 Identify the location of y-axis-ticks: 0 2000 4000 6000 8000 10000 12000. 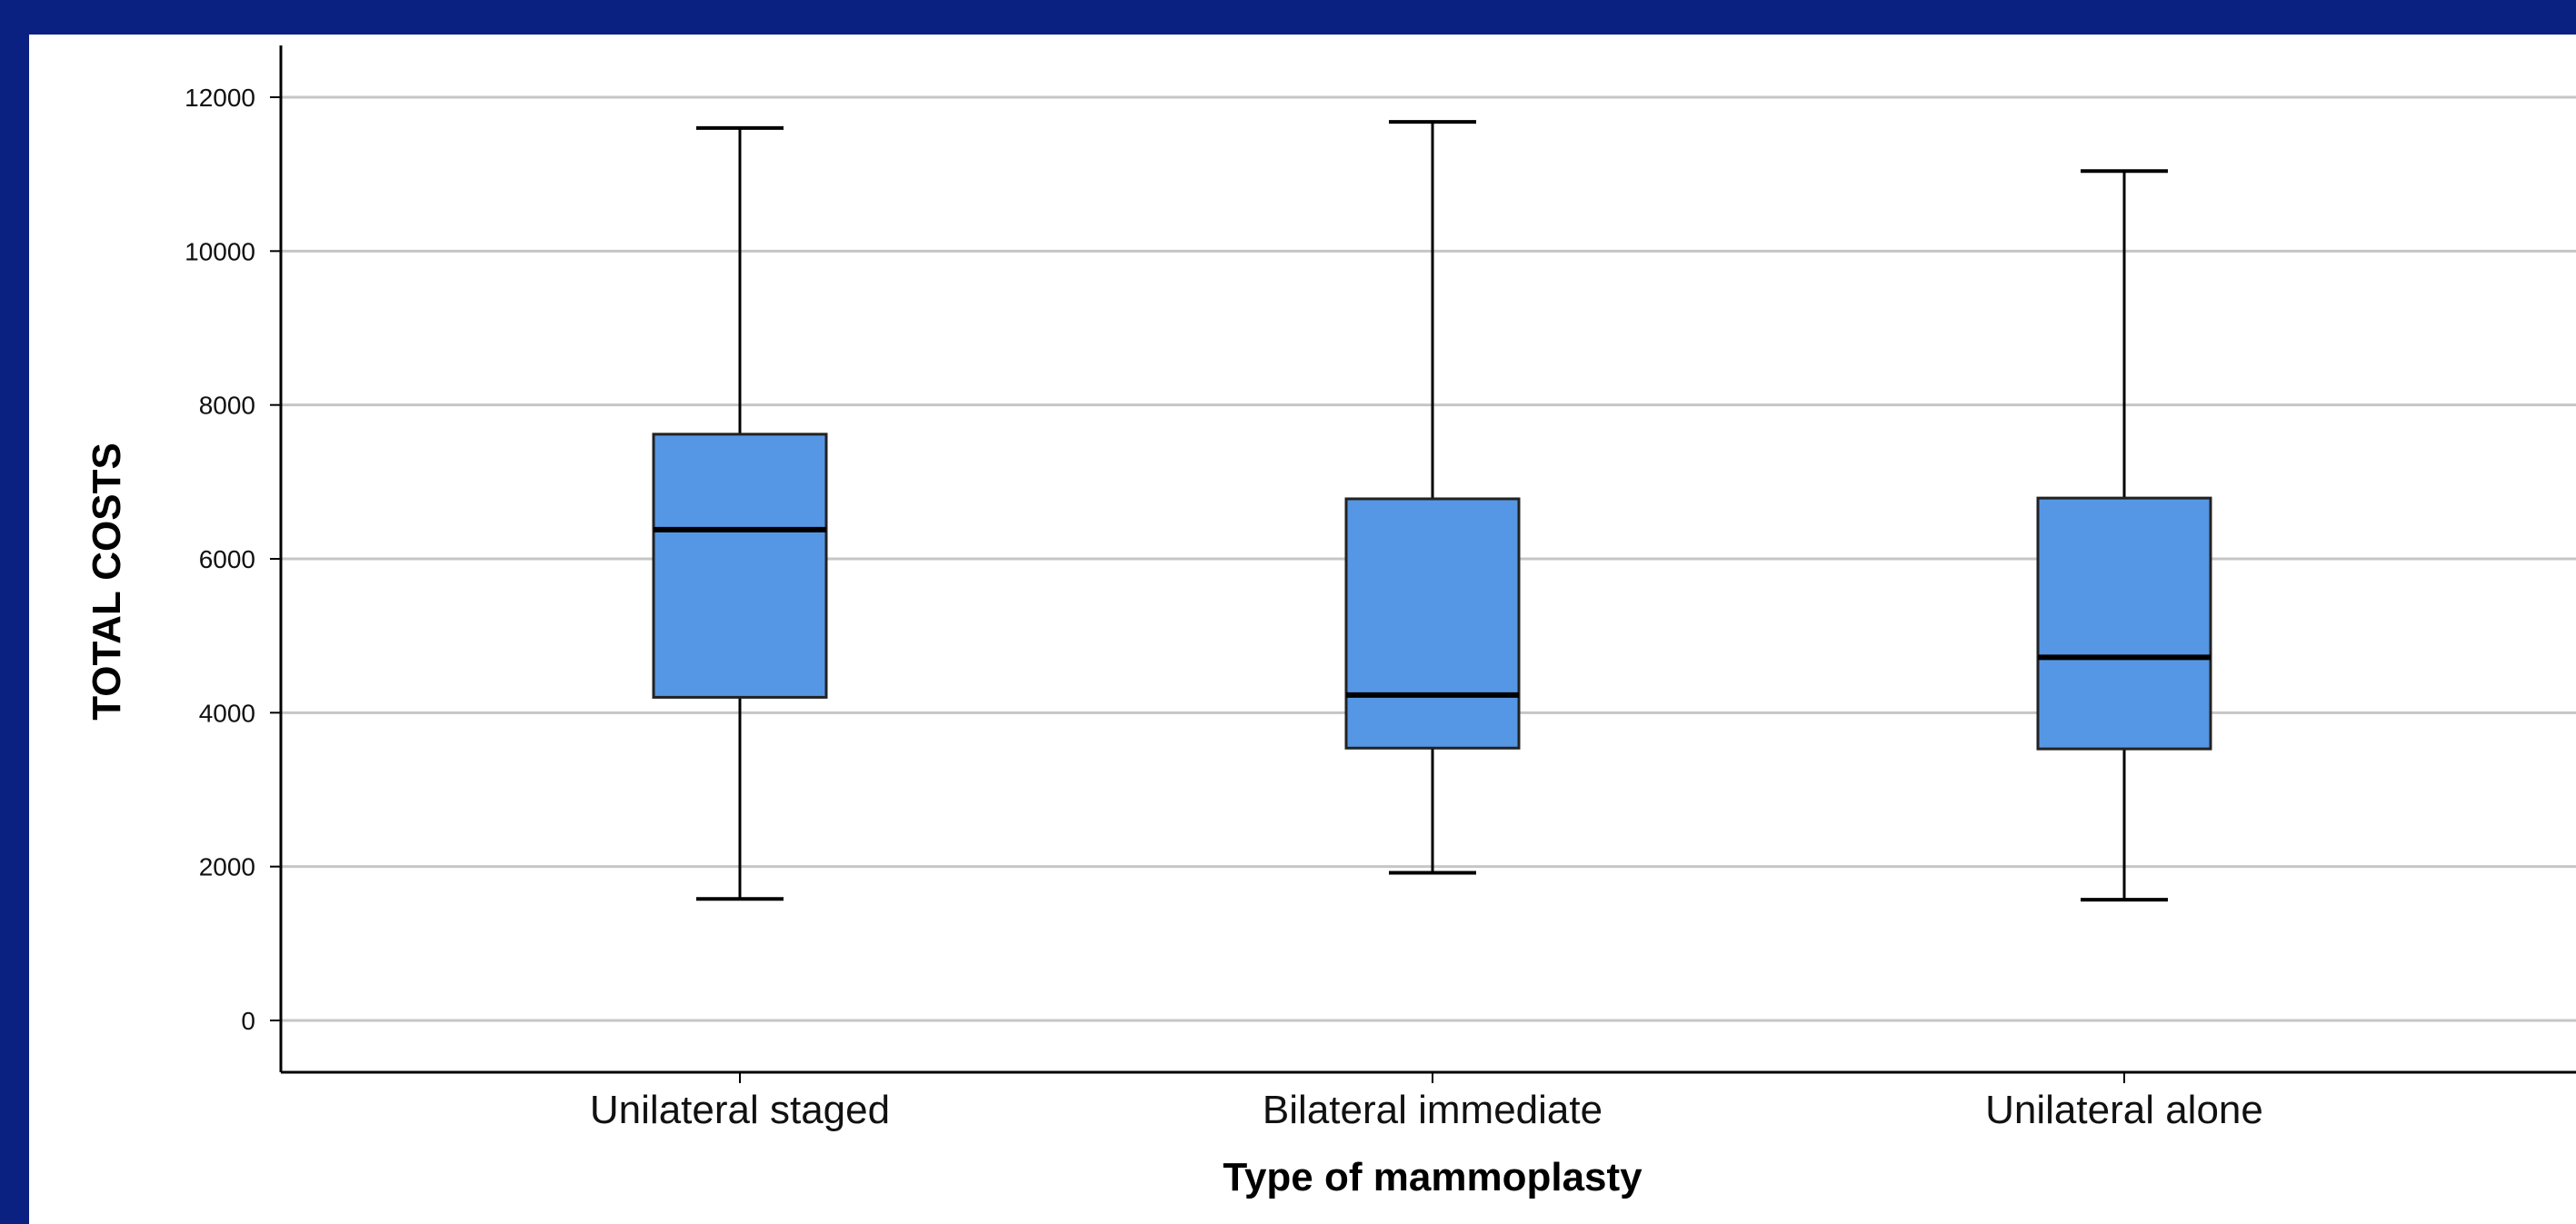
(233, 559).